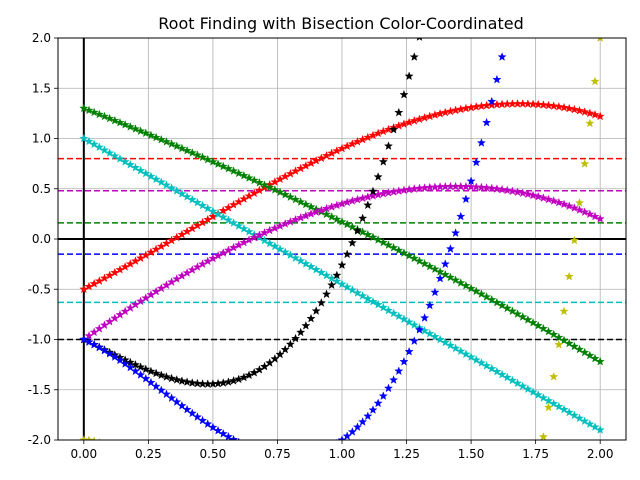 The height and width of the screenshot is (480, 640). I want to click on y-tick-label: 1.5, so click(41, 88).